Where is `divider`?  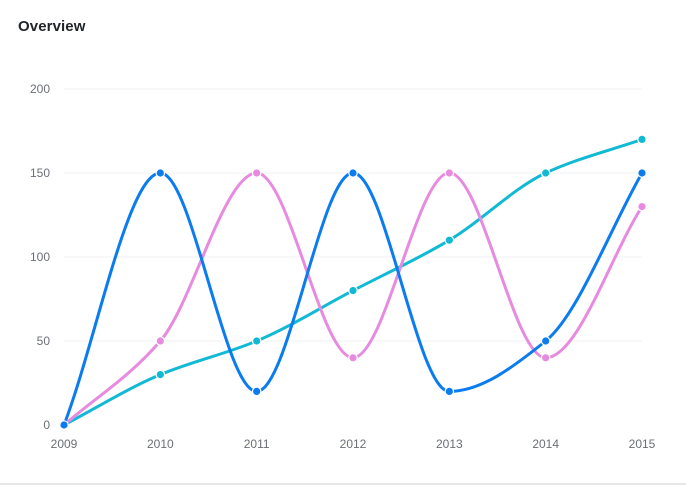 divider is located at coordinates (343, 484).